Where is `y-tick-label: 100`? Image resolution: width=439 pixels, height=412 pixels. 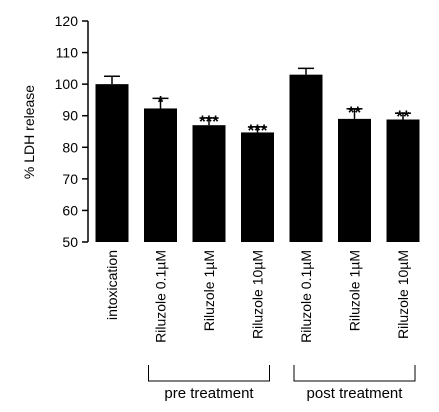
y-tick-label: 100 is located at coordinates (67, 84).